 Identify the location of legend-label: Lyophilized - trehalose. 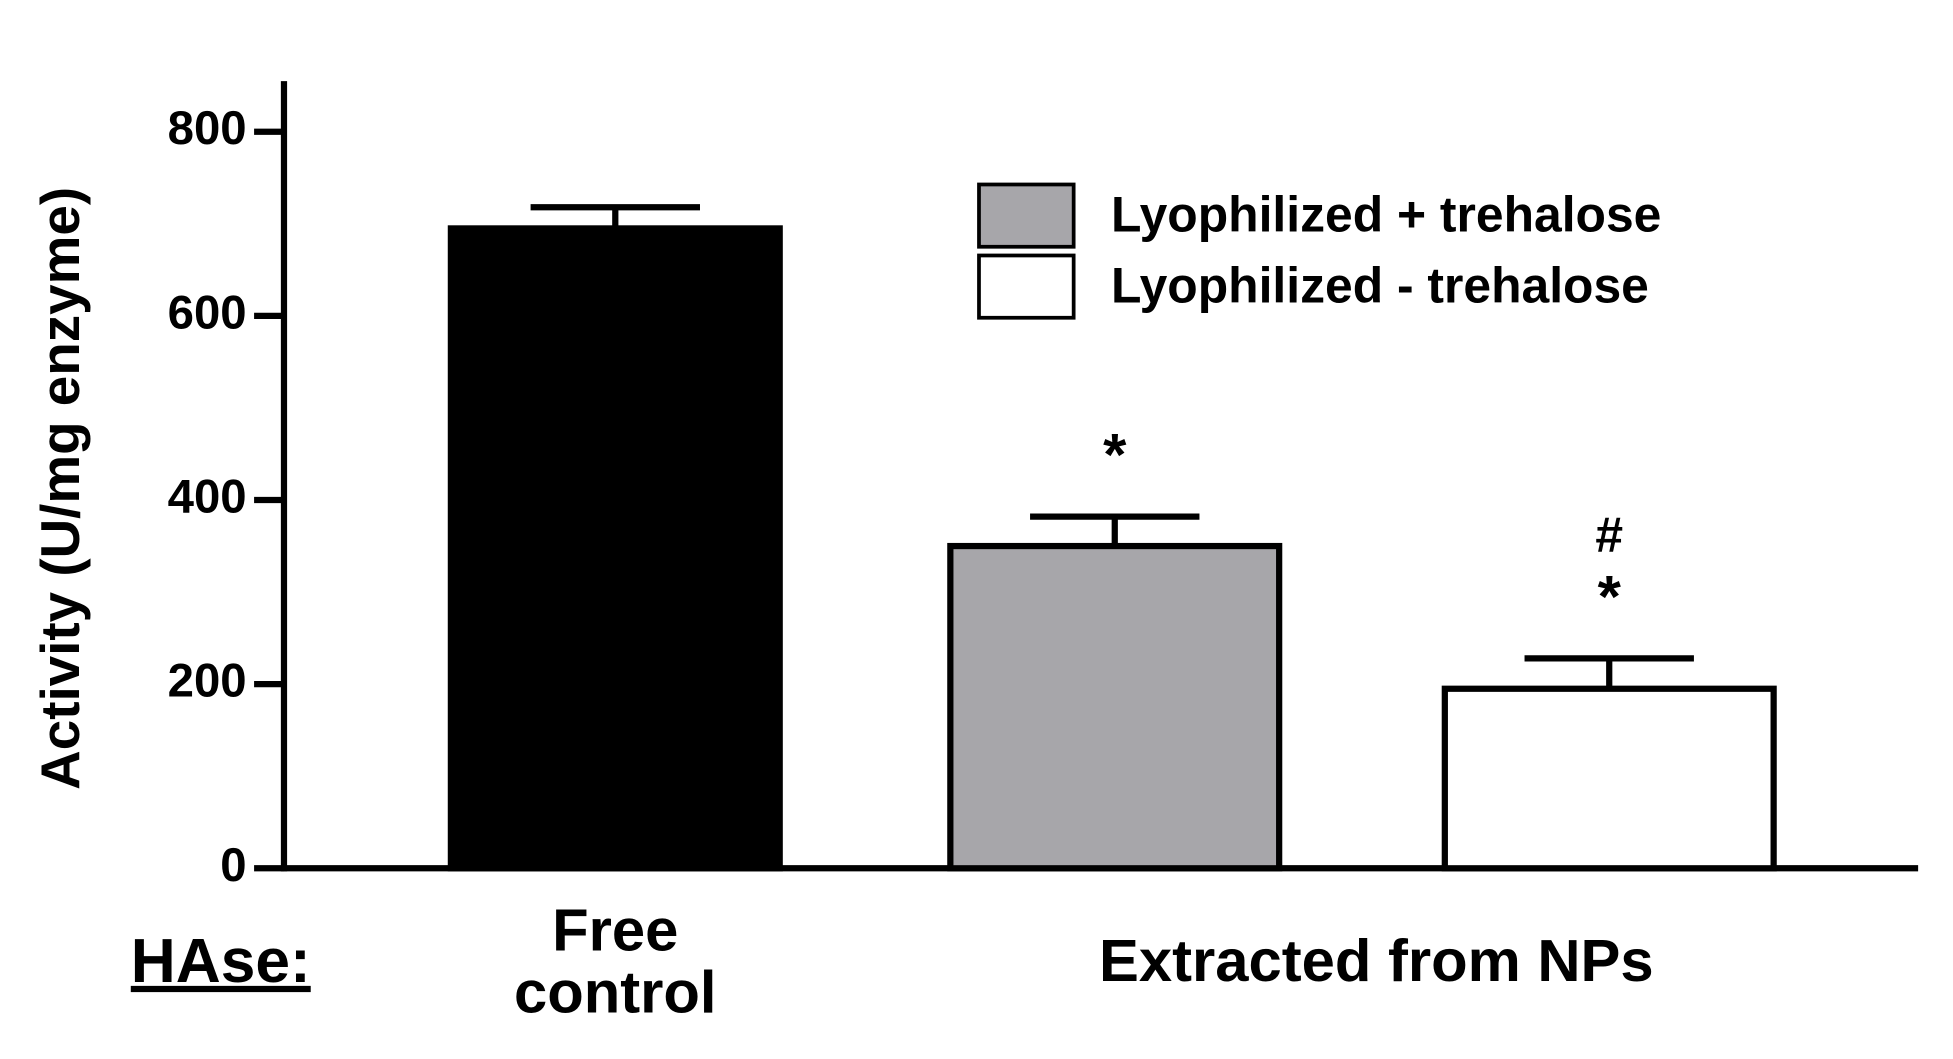
(1380, 285).